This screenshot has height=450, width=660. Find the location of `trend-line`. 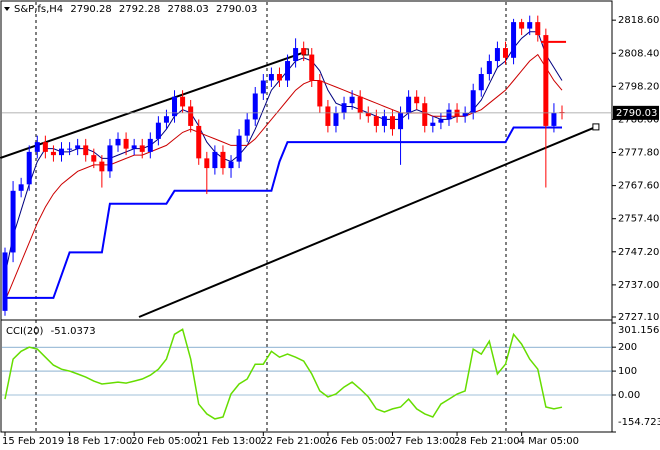

trend-line is located at coordinates (153, 105).